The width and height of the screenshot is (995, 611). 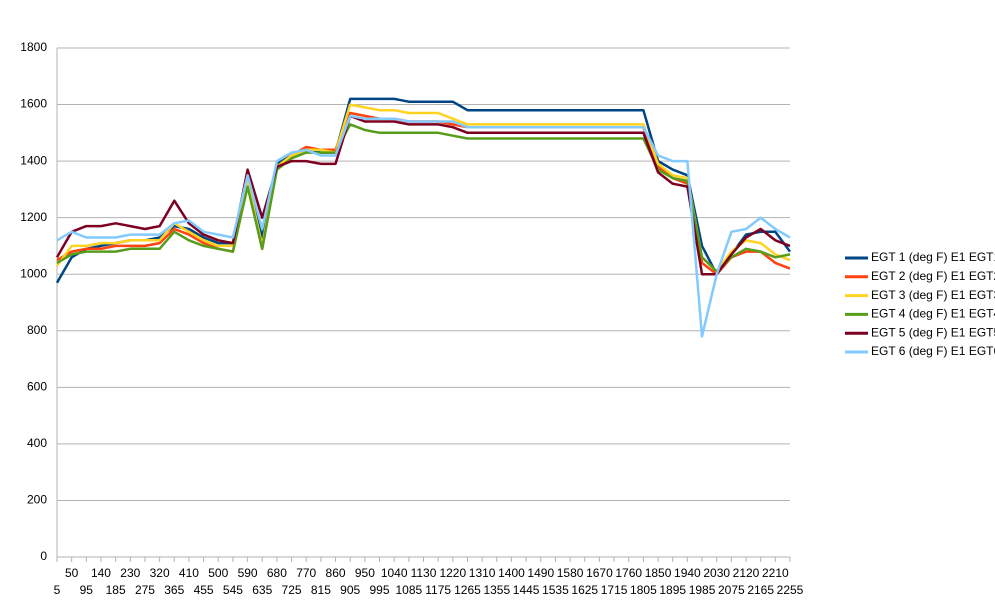 What do you see at coordinates (37, 387) in the screenshot?
I see `y-tick-label: 600` at bounding box center [37, 387].